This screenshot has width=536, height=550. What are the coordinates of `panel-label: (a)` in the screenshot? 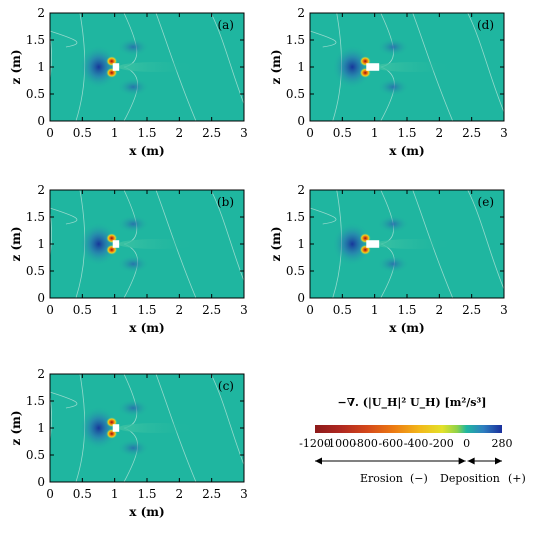 It's located at (225, 25).